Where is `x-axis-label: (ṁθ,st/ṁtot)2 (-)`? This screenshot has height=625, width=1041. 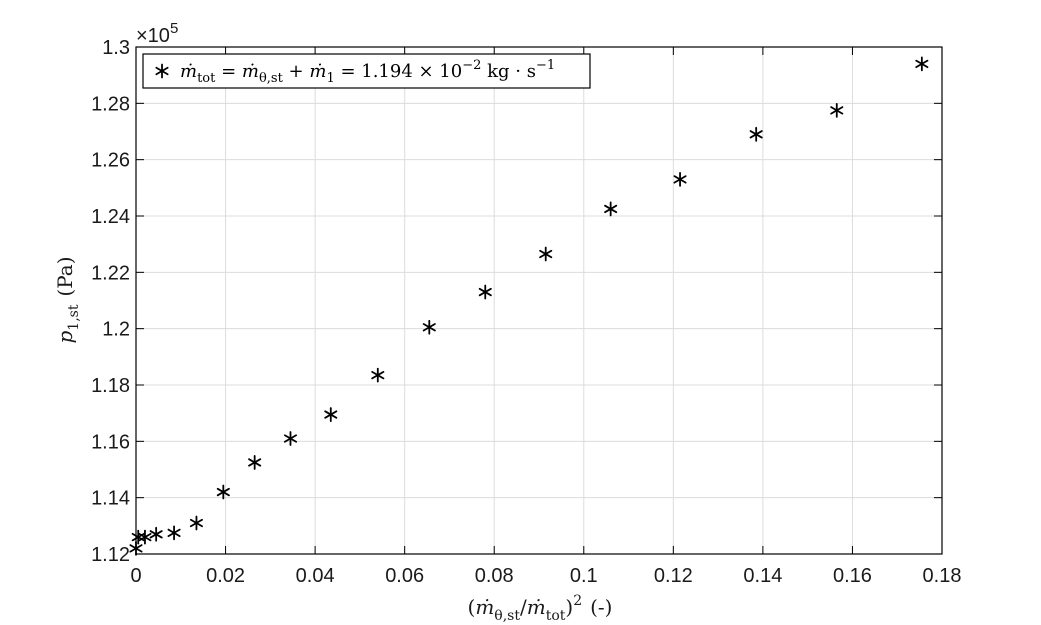 x-axis-label: (ṁθ,st/ṁtot)2 (-) is located at coordinates (540, 608).